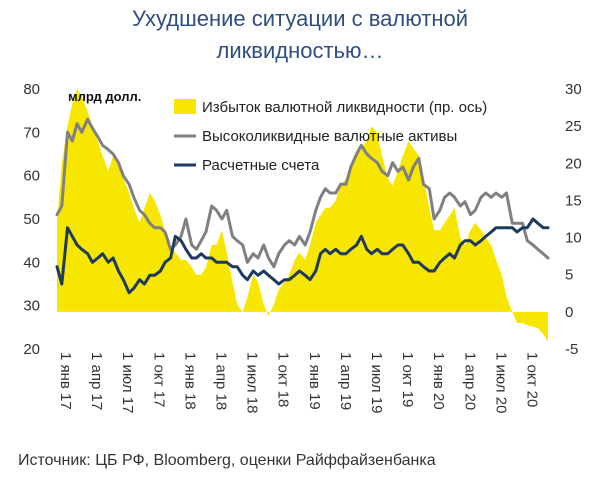 Image resolution: width=600 pixels, height=492 pixels. I want to click on y-right-tick-label: 25, so click(573, 126).